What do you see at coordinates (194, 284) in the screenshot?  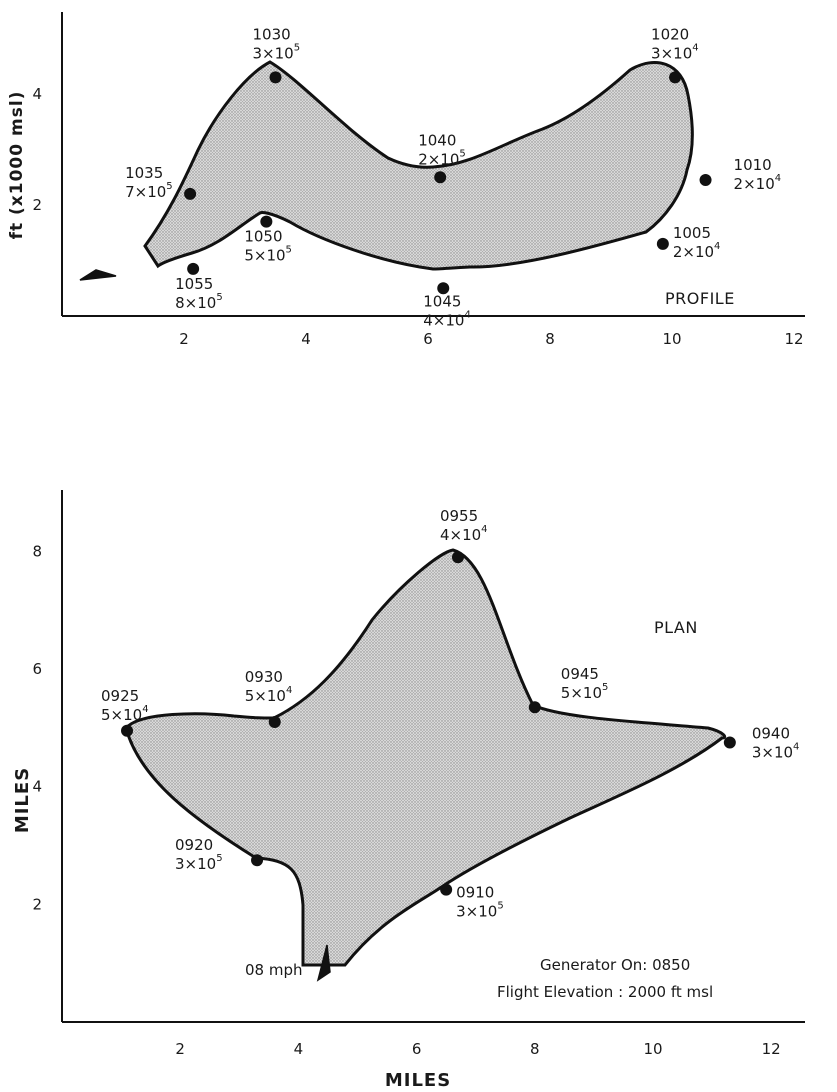 I see `point-time-label: 1055` at bounding box center [194, 284].